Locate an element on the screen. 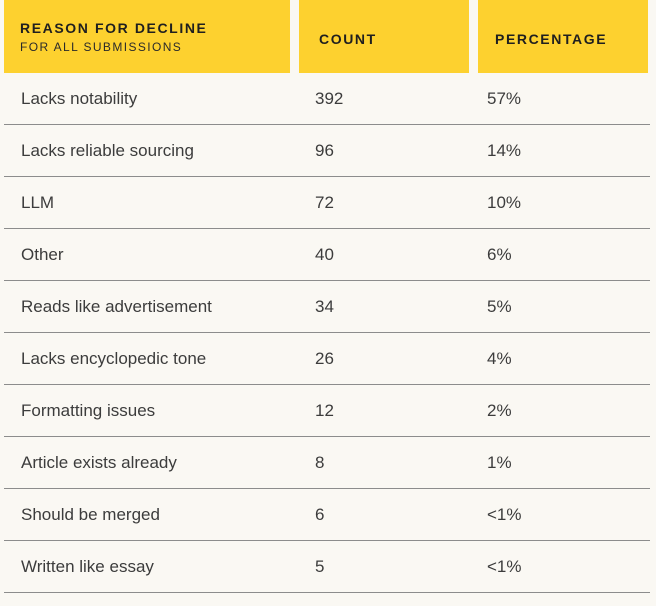 The image size is (656, 606). count-cell: 26 is located at coordinates (324, 358).